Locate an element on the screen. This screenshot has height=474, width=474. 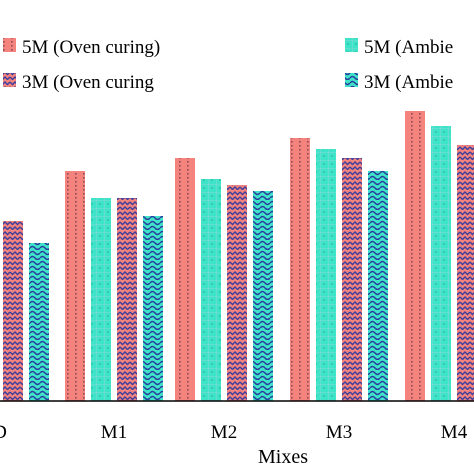
bar-5m-ambient-m1 is located at coordinates (101, 299).